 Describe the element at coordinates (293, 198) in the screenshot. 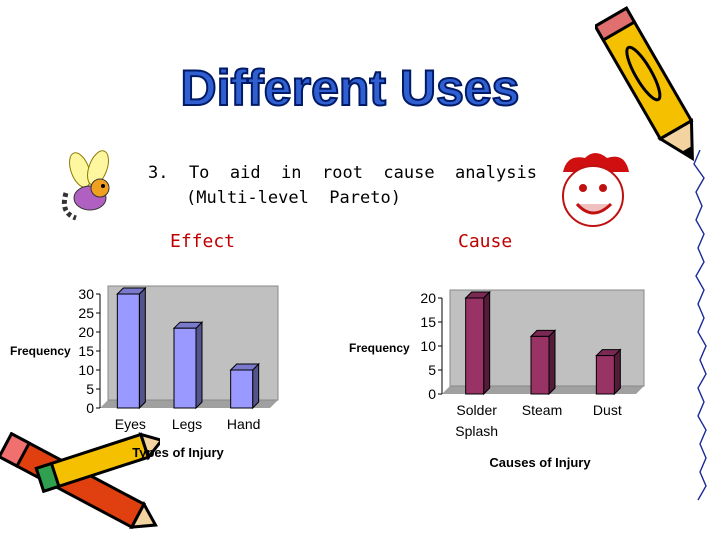

I see `point-line-2: (Multi-level Pareto)` at that location.